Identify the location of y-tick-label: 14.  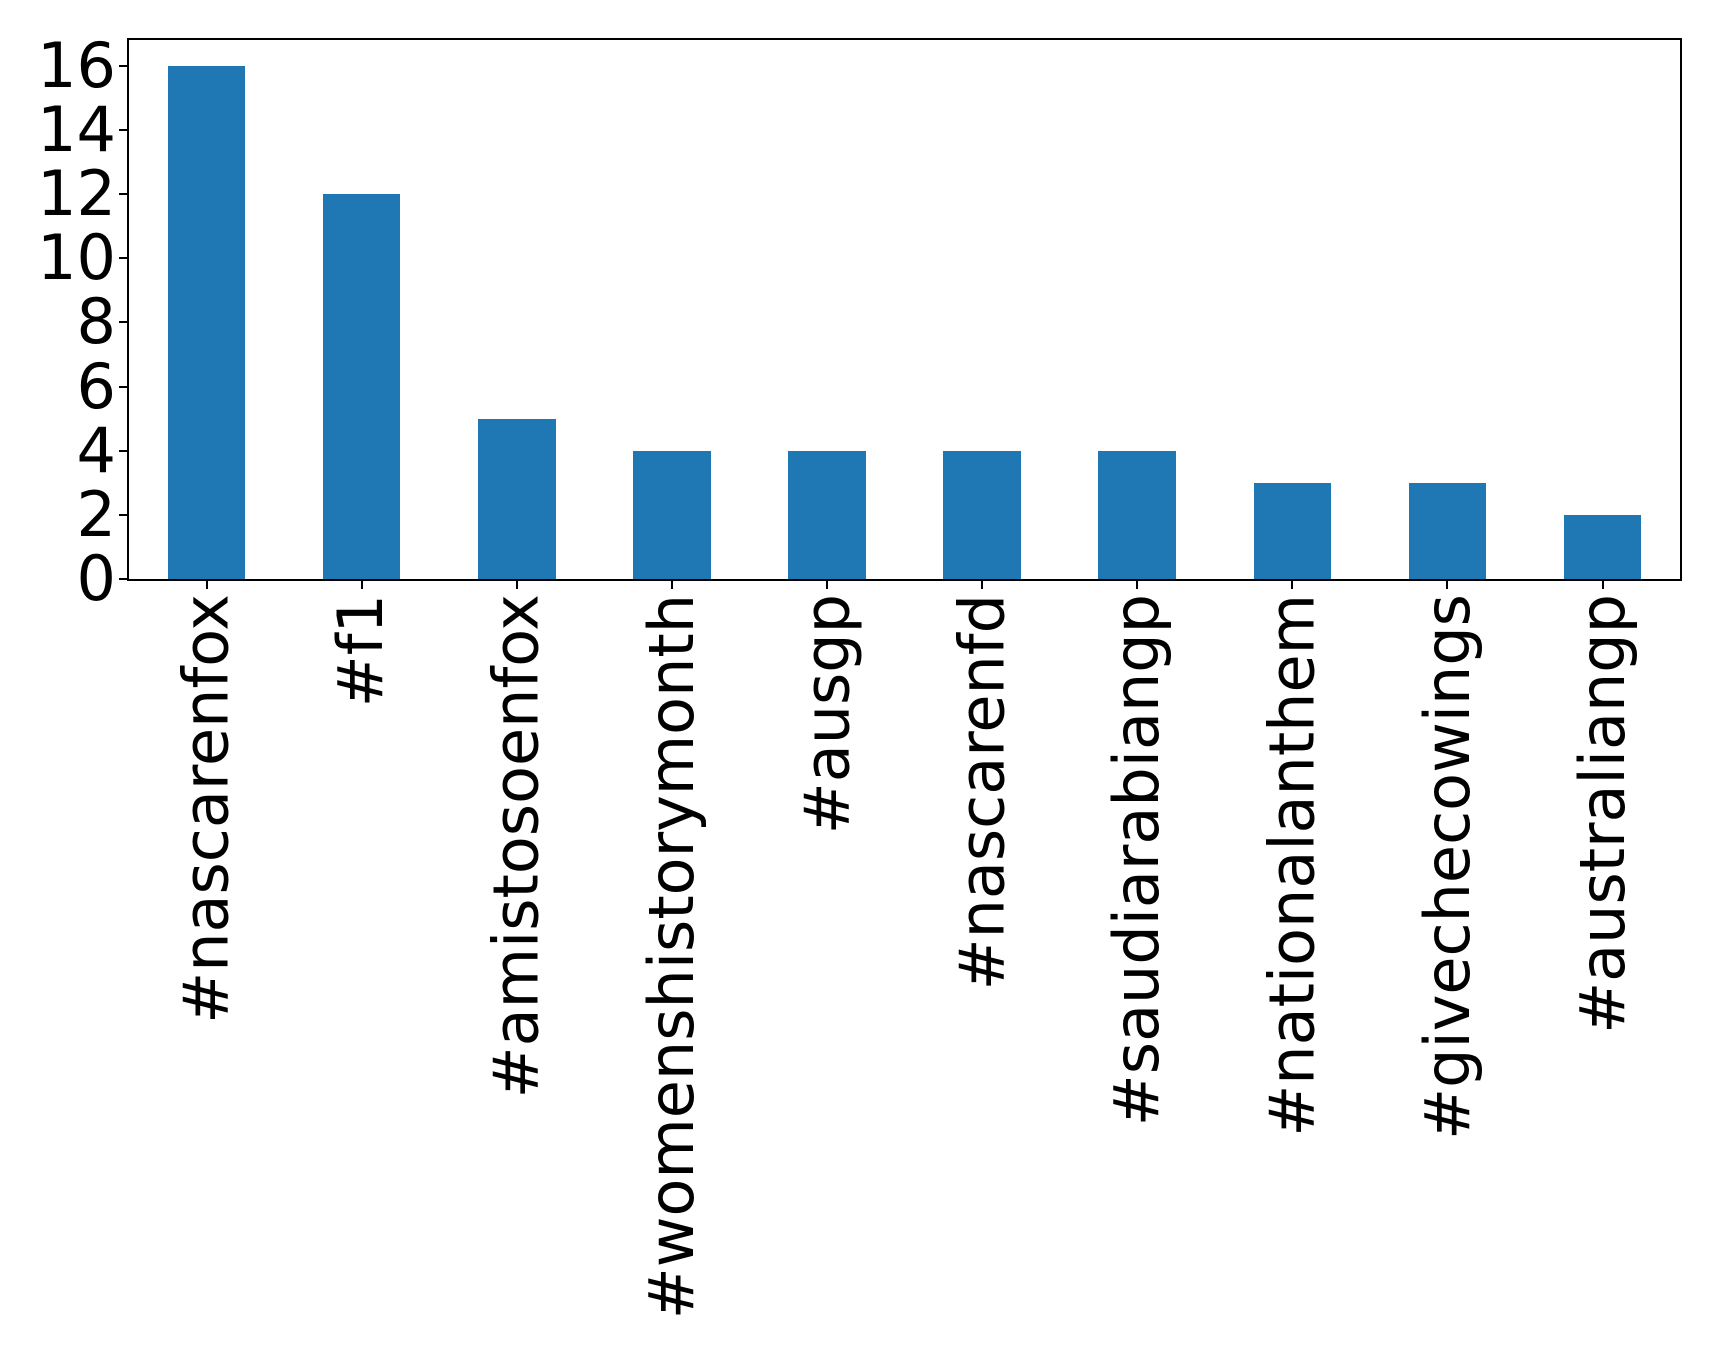
(76, 129).